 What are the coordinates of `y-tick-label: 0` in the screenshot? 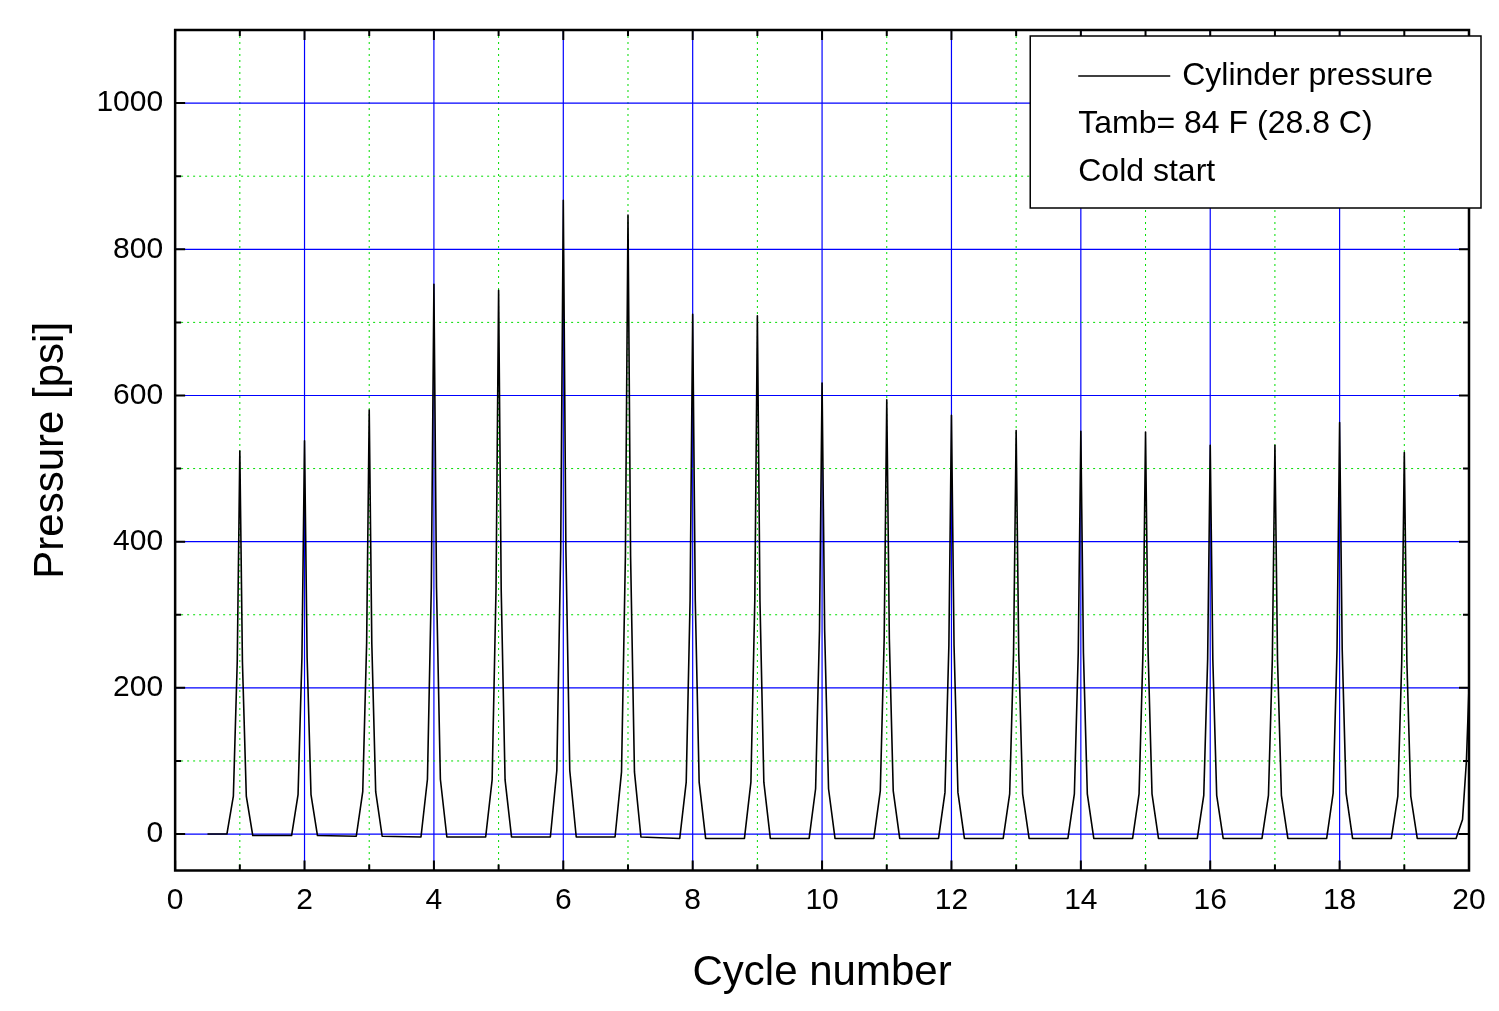 It's located at (155, 832).